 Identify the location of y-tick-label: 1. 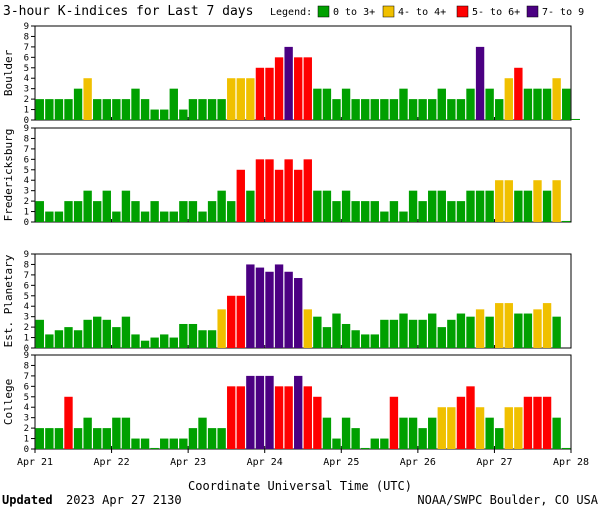
(26, 440).